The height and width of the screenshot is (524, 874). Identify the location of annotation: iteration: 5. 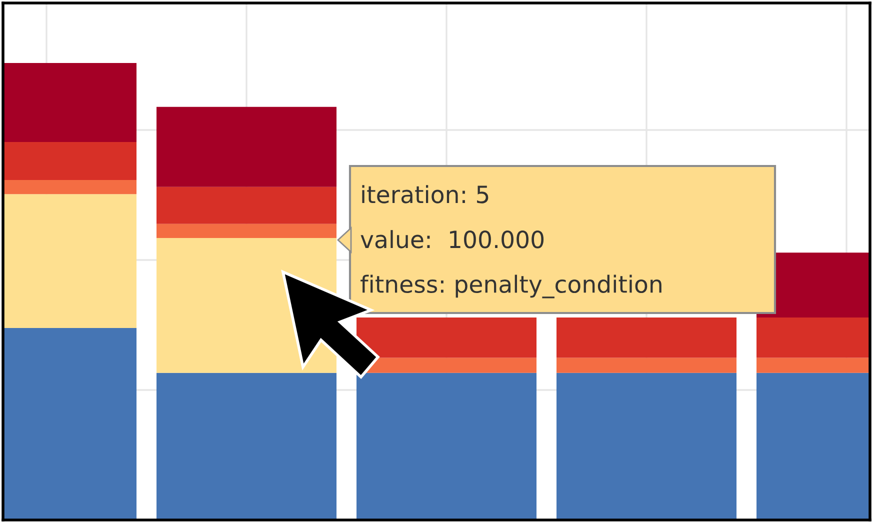
(425, 194).